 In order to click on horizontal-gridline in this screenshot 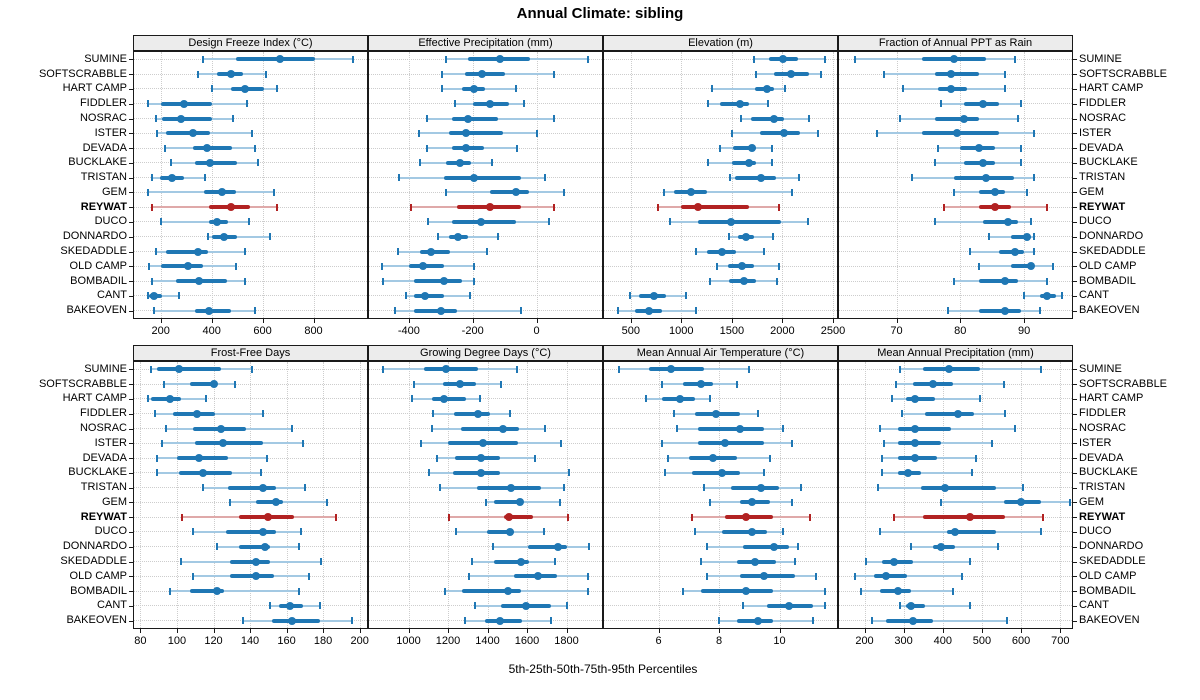, I will do `click(485, 399)`.